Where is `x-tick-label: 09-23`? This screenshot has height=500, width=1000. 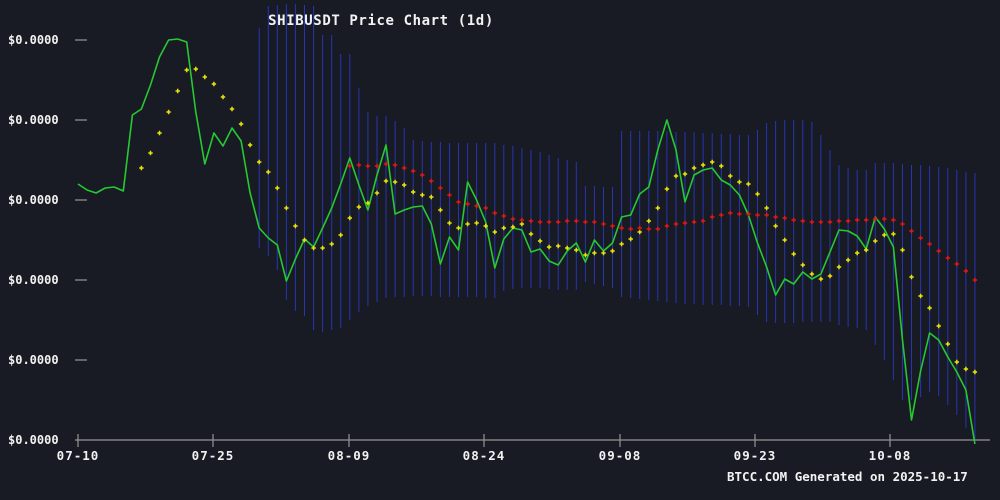
x-tick-label: 09-23 is located at coordinates (755, 455).